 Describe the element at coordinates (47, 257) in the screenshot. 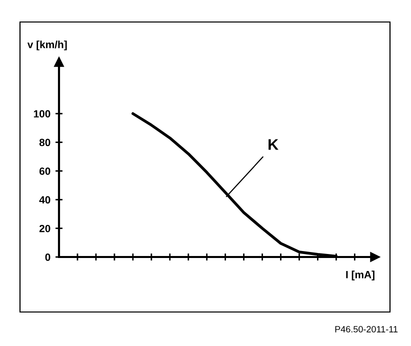

I see `y-tick-label: 0` at that location.